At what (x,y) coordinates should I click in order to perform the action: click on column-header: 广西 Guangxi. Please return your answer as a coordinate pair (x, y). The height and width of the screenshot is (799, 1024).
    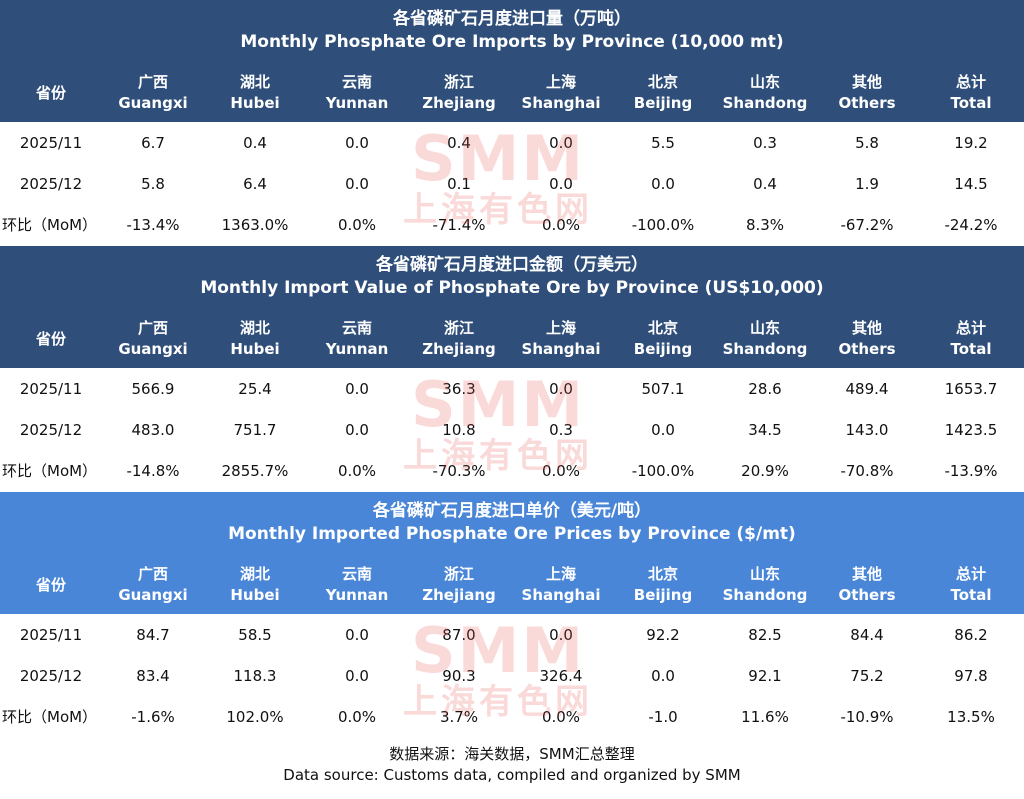
    Looking at the image, I should click on (153, 339).